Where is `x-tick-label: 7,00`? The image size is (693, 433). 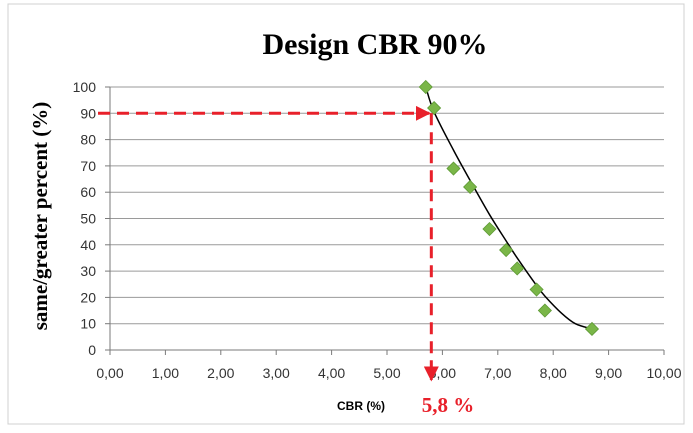 x-tick-label: 7,00 is located at coordinates (497, 373).